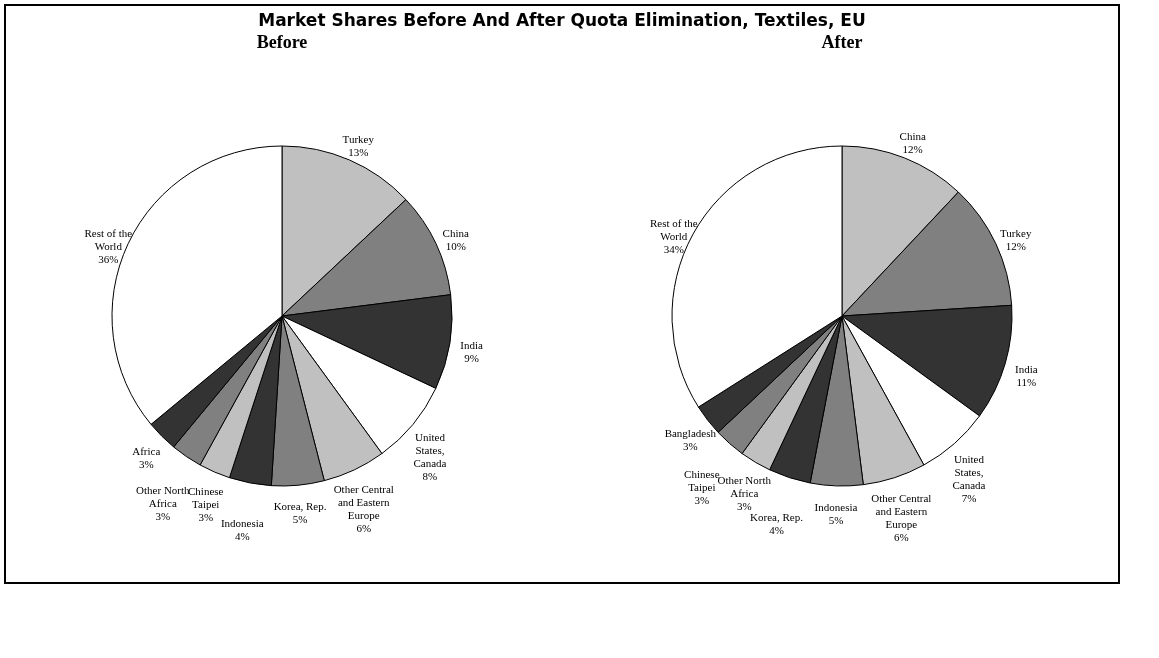 Image resolution: width=1159 pixels, height=658 pixels. Describe the element at coordinates (206, 498) in the screenshot. I see `slice-label: Chinese Taipei` at that location.